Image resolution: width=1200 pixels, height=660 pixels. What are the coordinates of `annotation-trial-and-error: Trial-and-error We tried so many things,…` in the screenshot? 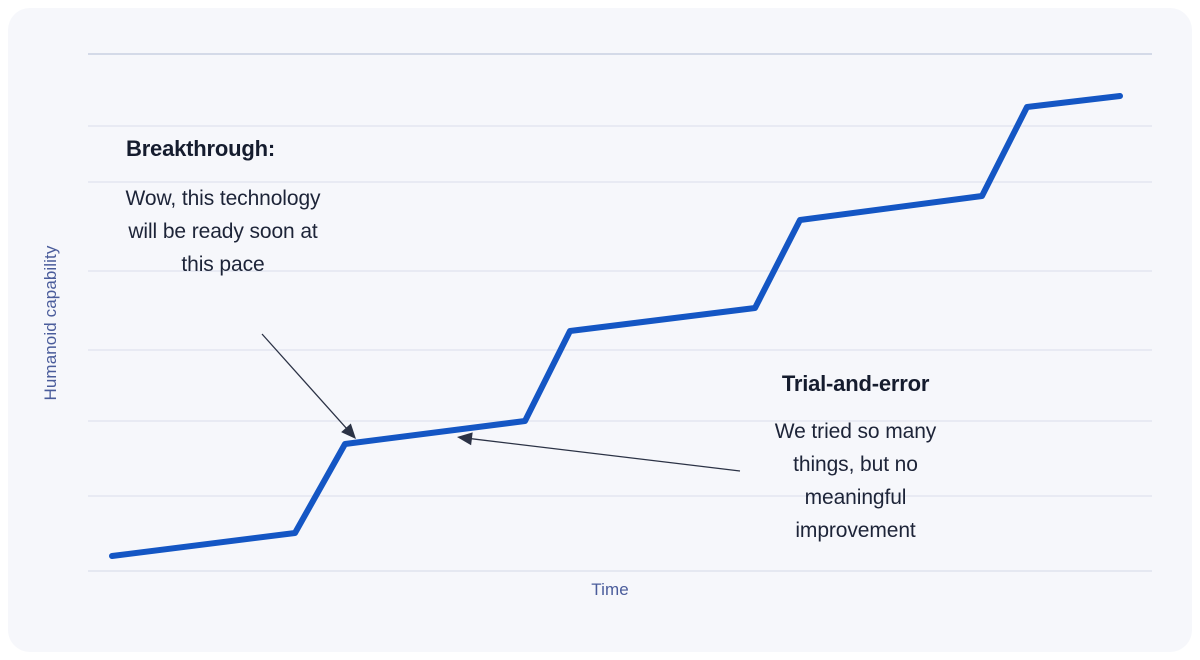 It's located at (855, 459).